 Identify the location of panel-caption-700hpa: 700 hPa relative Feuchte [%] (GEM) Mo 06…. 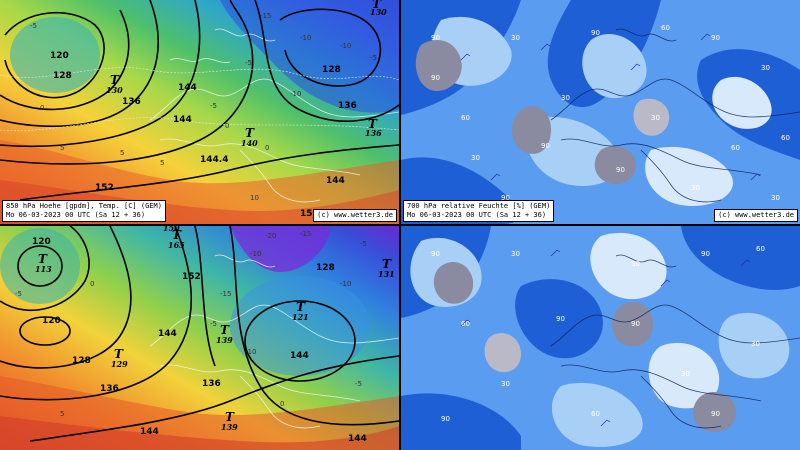
(479, 211).